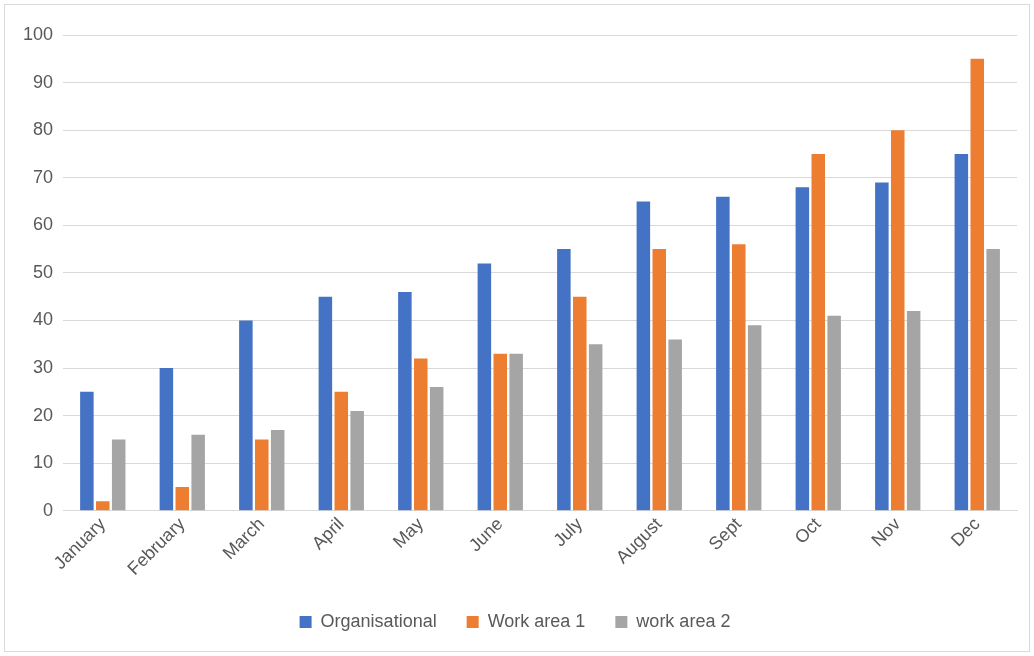 The width and height of the screenshot is (1034, 656). Describe the element at coordinates (43, 271) in the screenshot. I see `y-tick-label: 50` at that location.